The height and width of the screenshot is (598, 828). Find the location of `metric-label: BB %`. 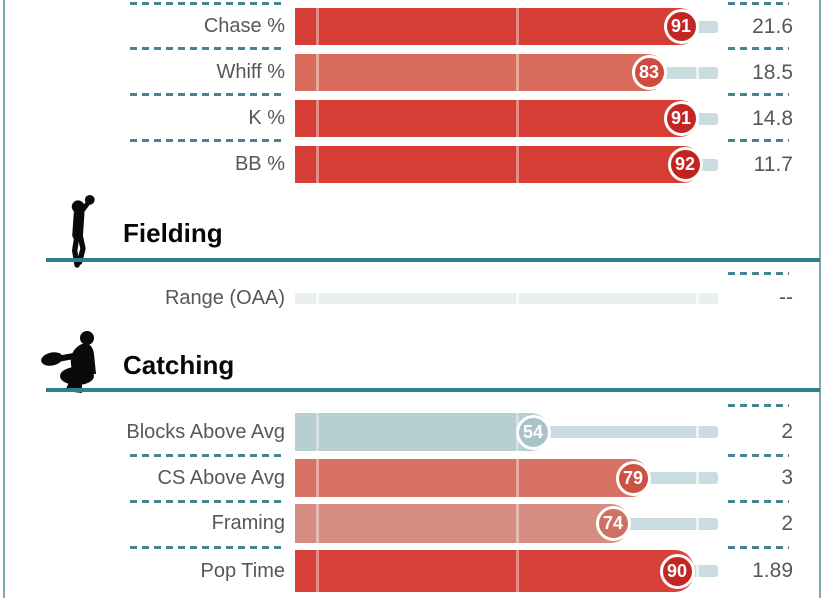

metric-label: BB % is located at coordinates (259, 164).